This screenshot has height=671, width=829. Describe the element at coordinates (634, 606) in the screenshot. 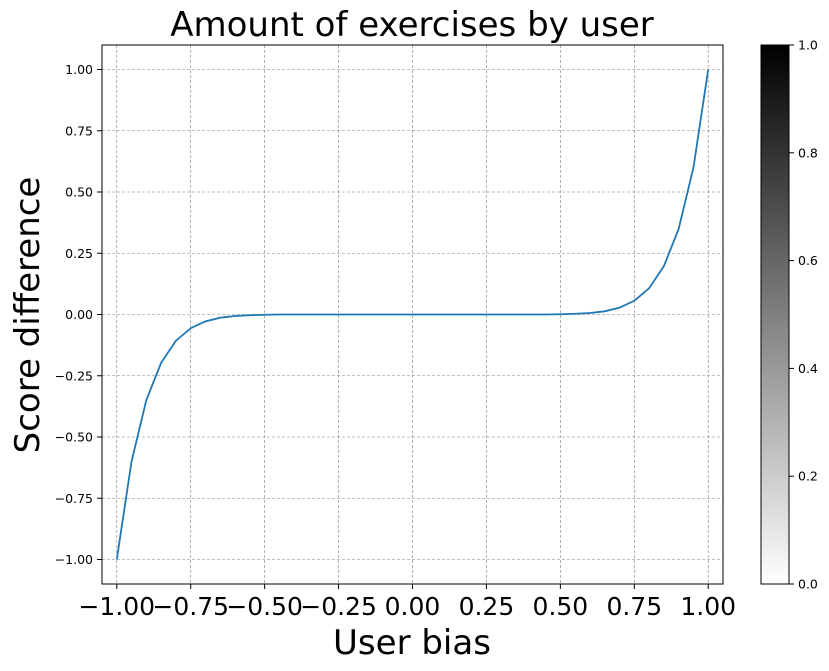

I see `x-tick-label: 0.75` at that location.